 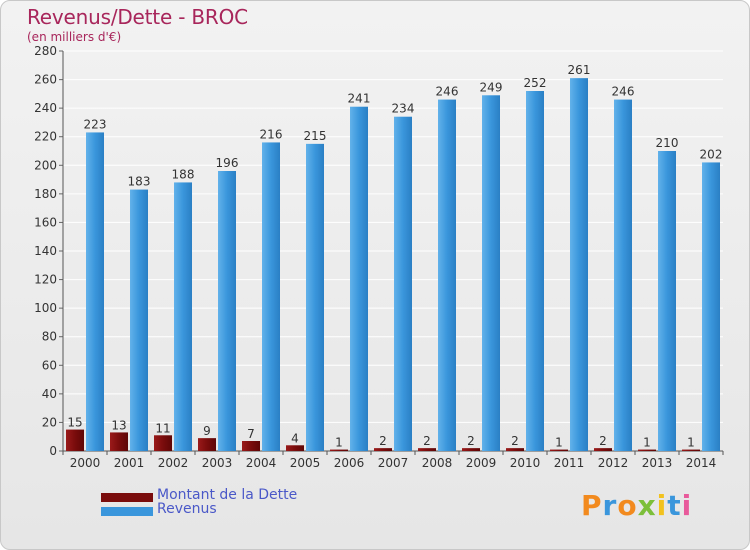 What do you see at coordinates (535, 83) in the screenshot?
I see `data-label-revenus: 252` at bounding box center [535, 83].